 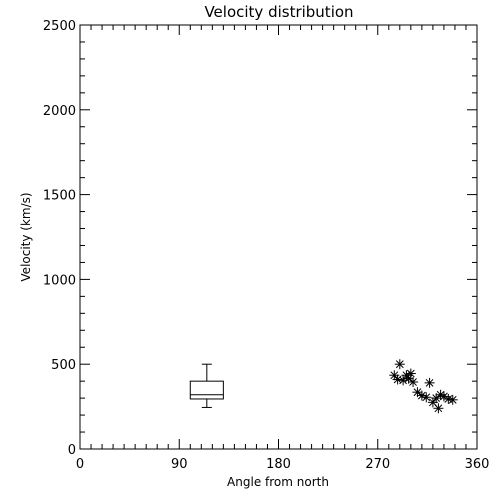 I want to click on y-axis-title: Velocity (km/s), so click(x=26, y=236).